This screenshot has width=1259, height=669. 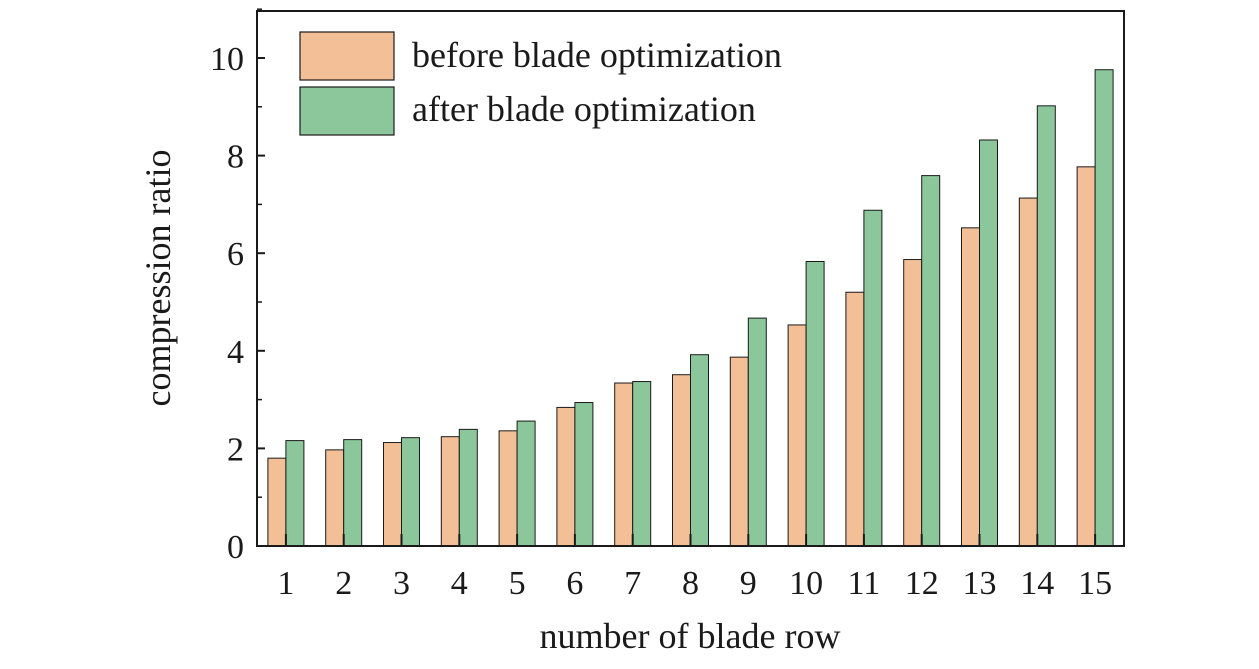 I want to click on x-tick-label: 10, so click(x=806, y=583).